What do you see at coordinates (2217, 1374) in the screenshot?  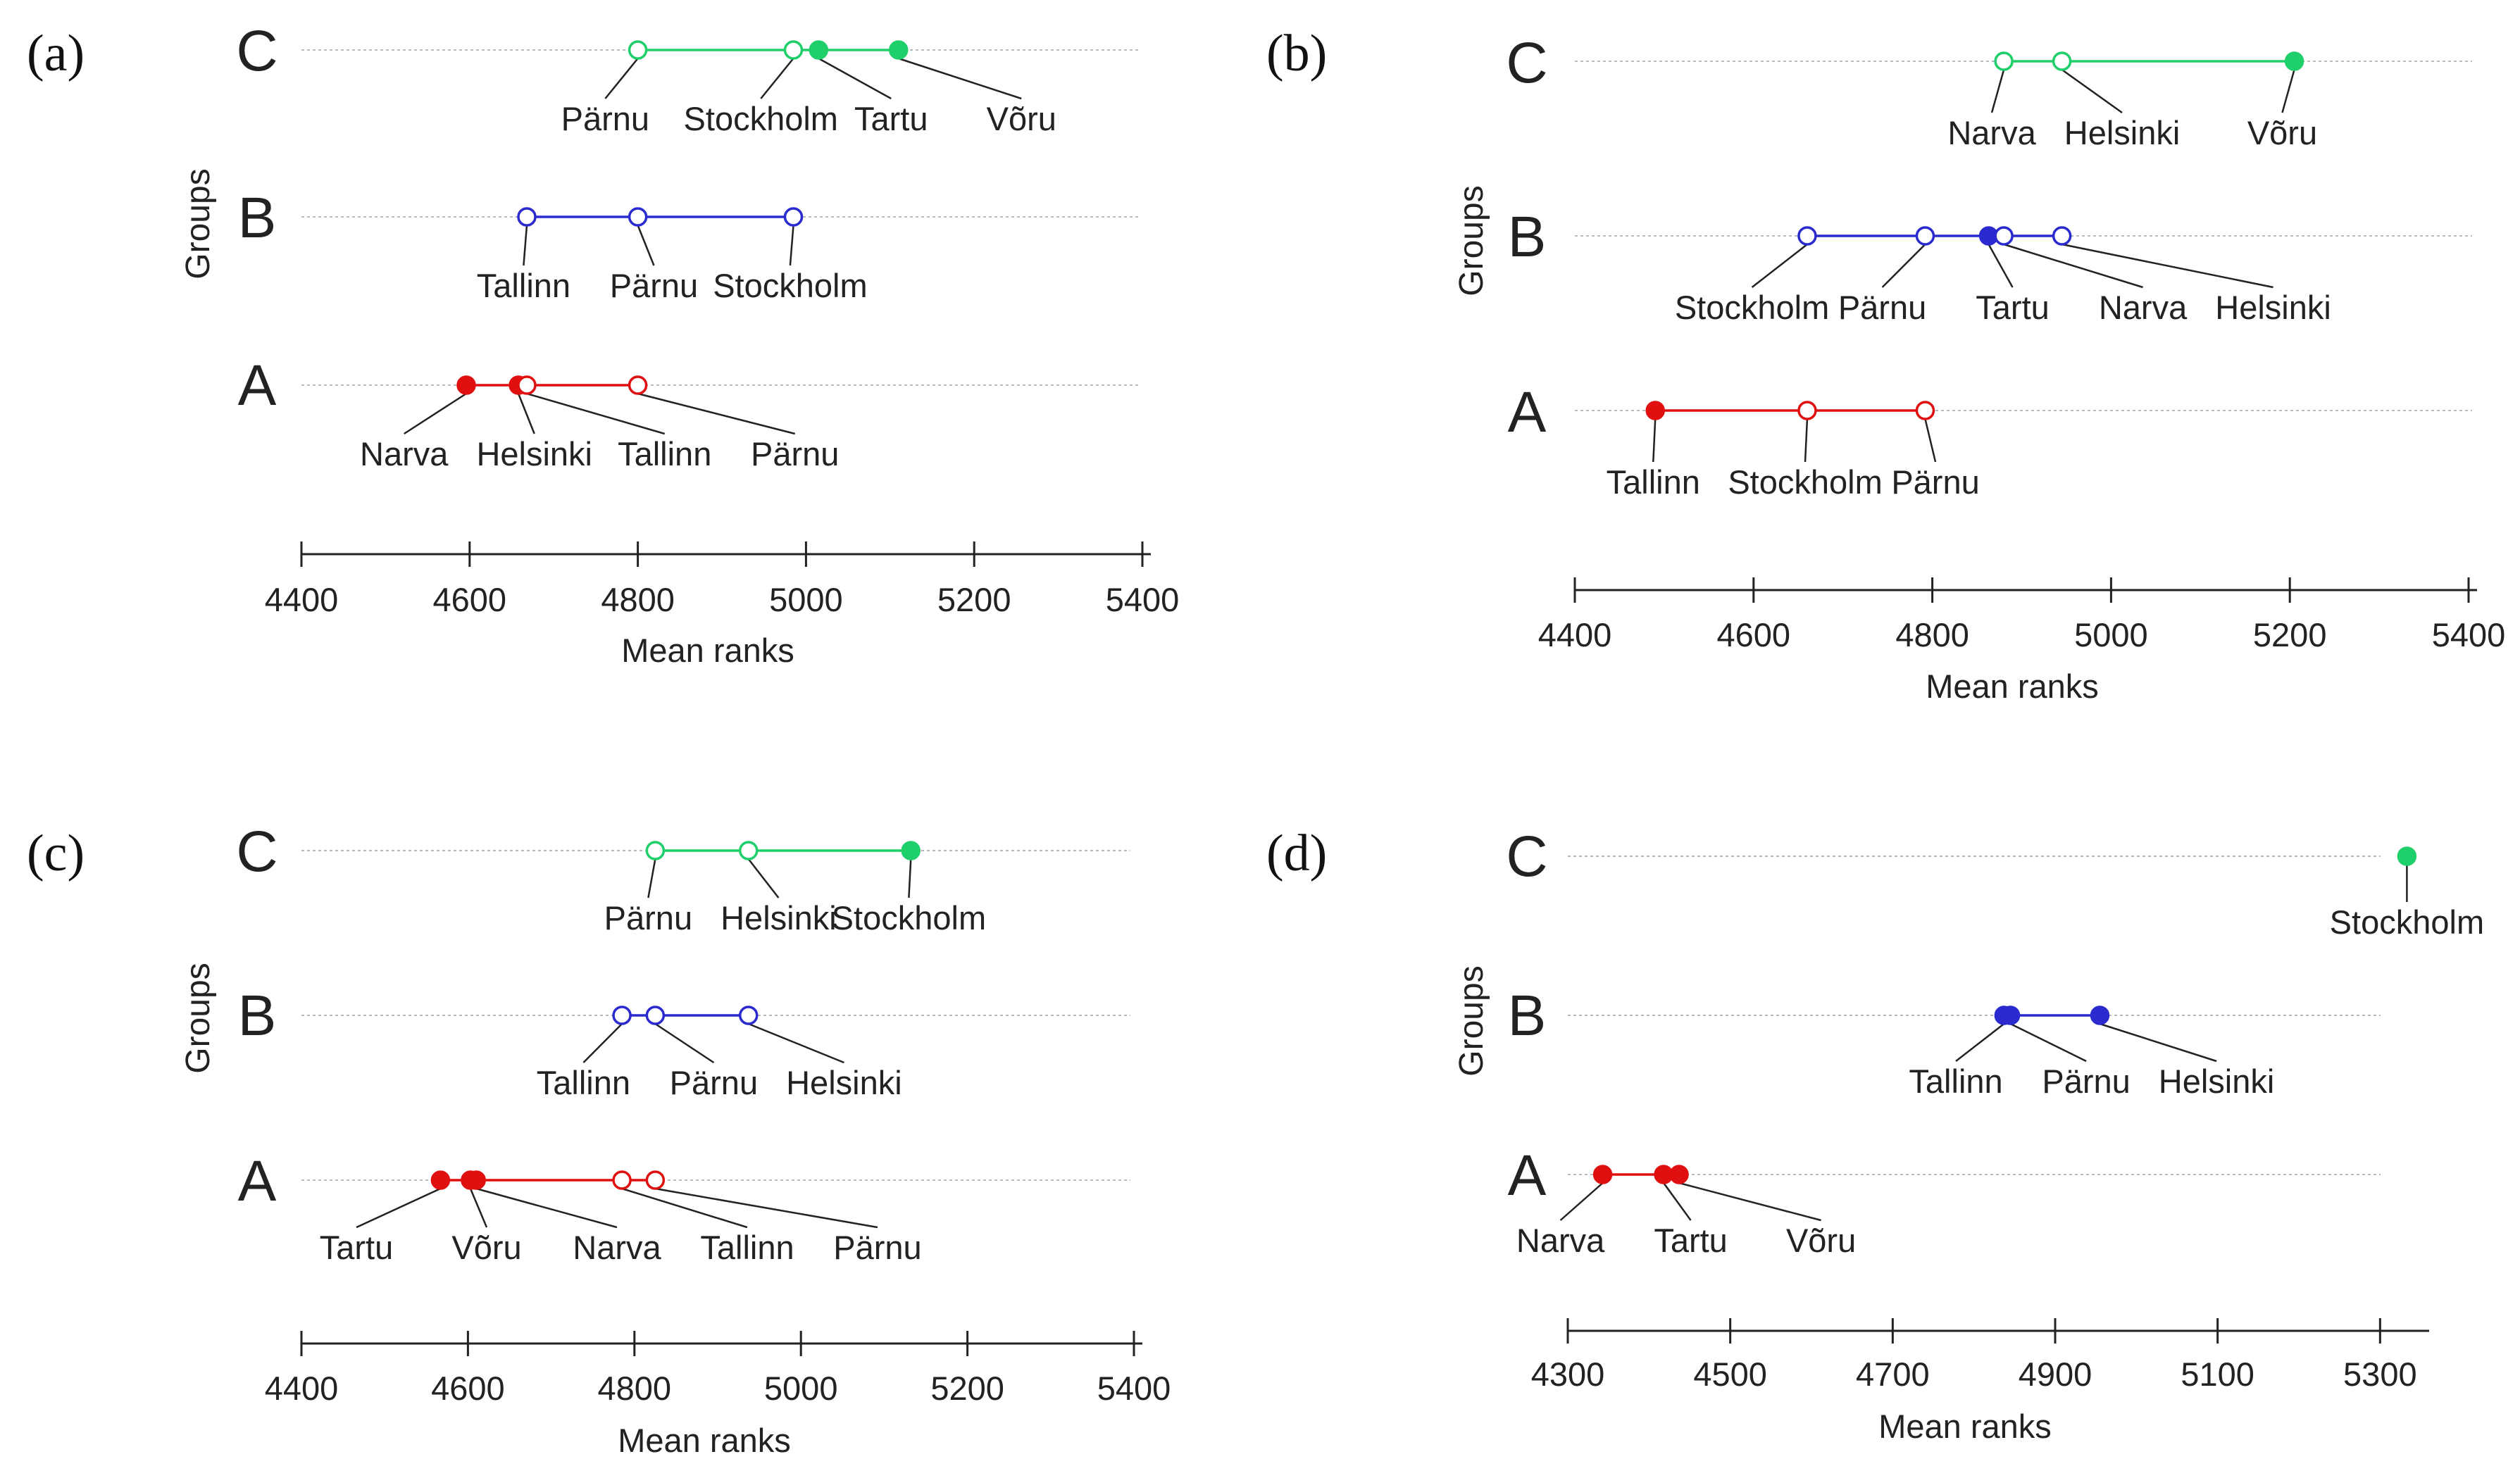 I see `x-tick-label: 5100` at bounding box center [2217, 1374].